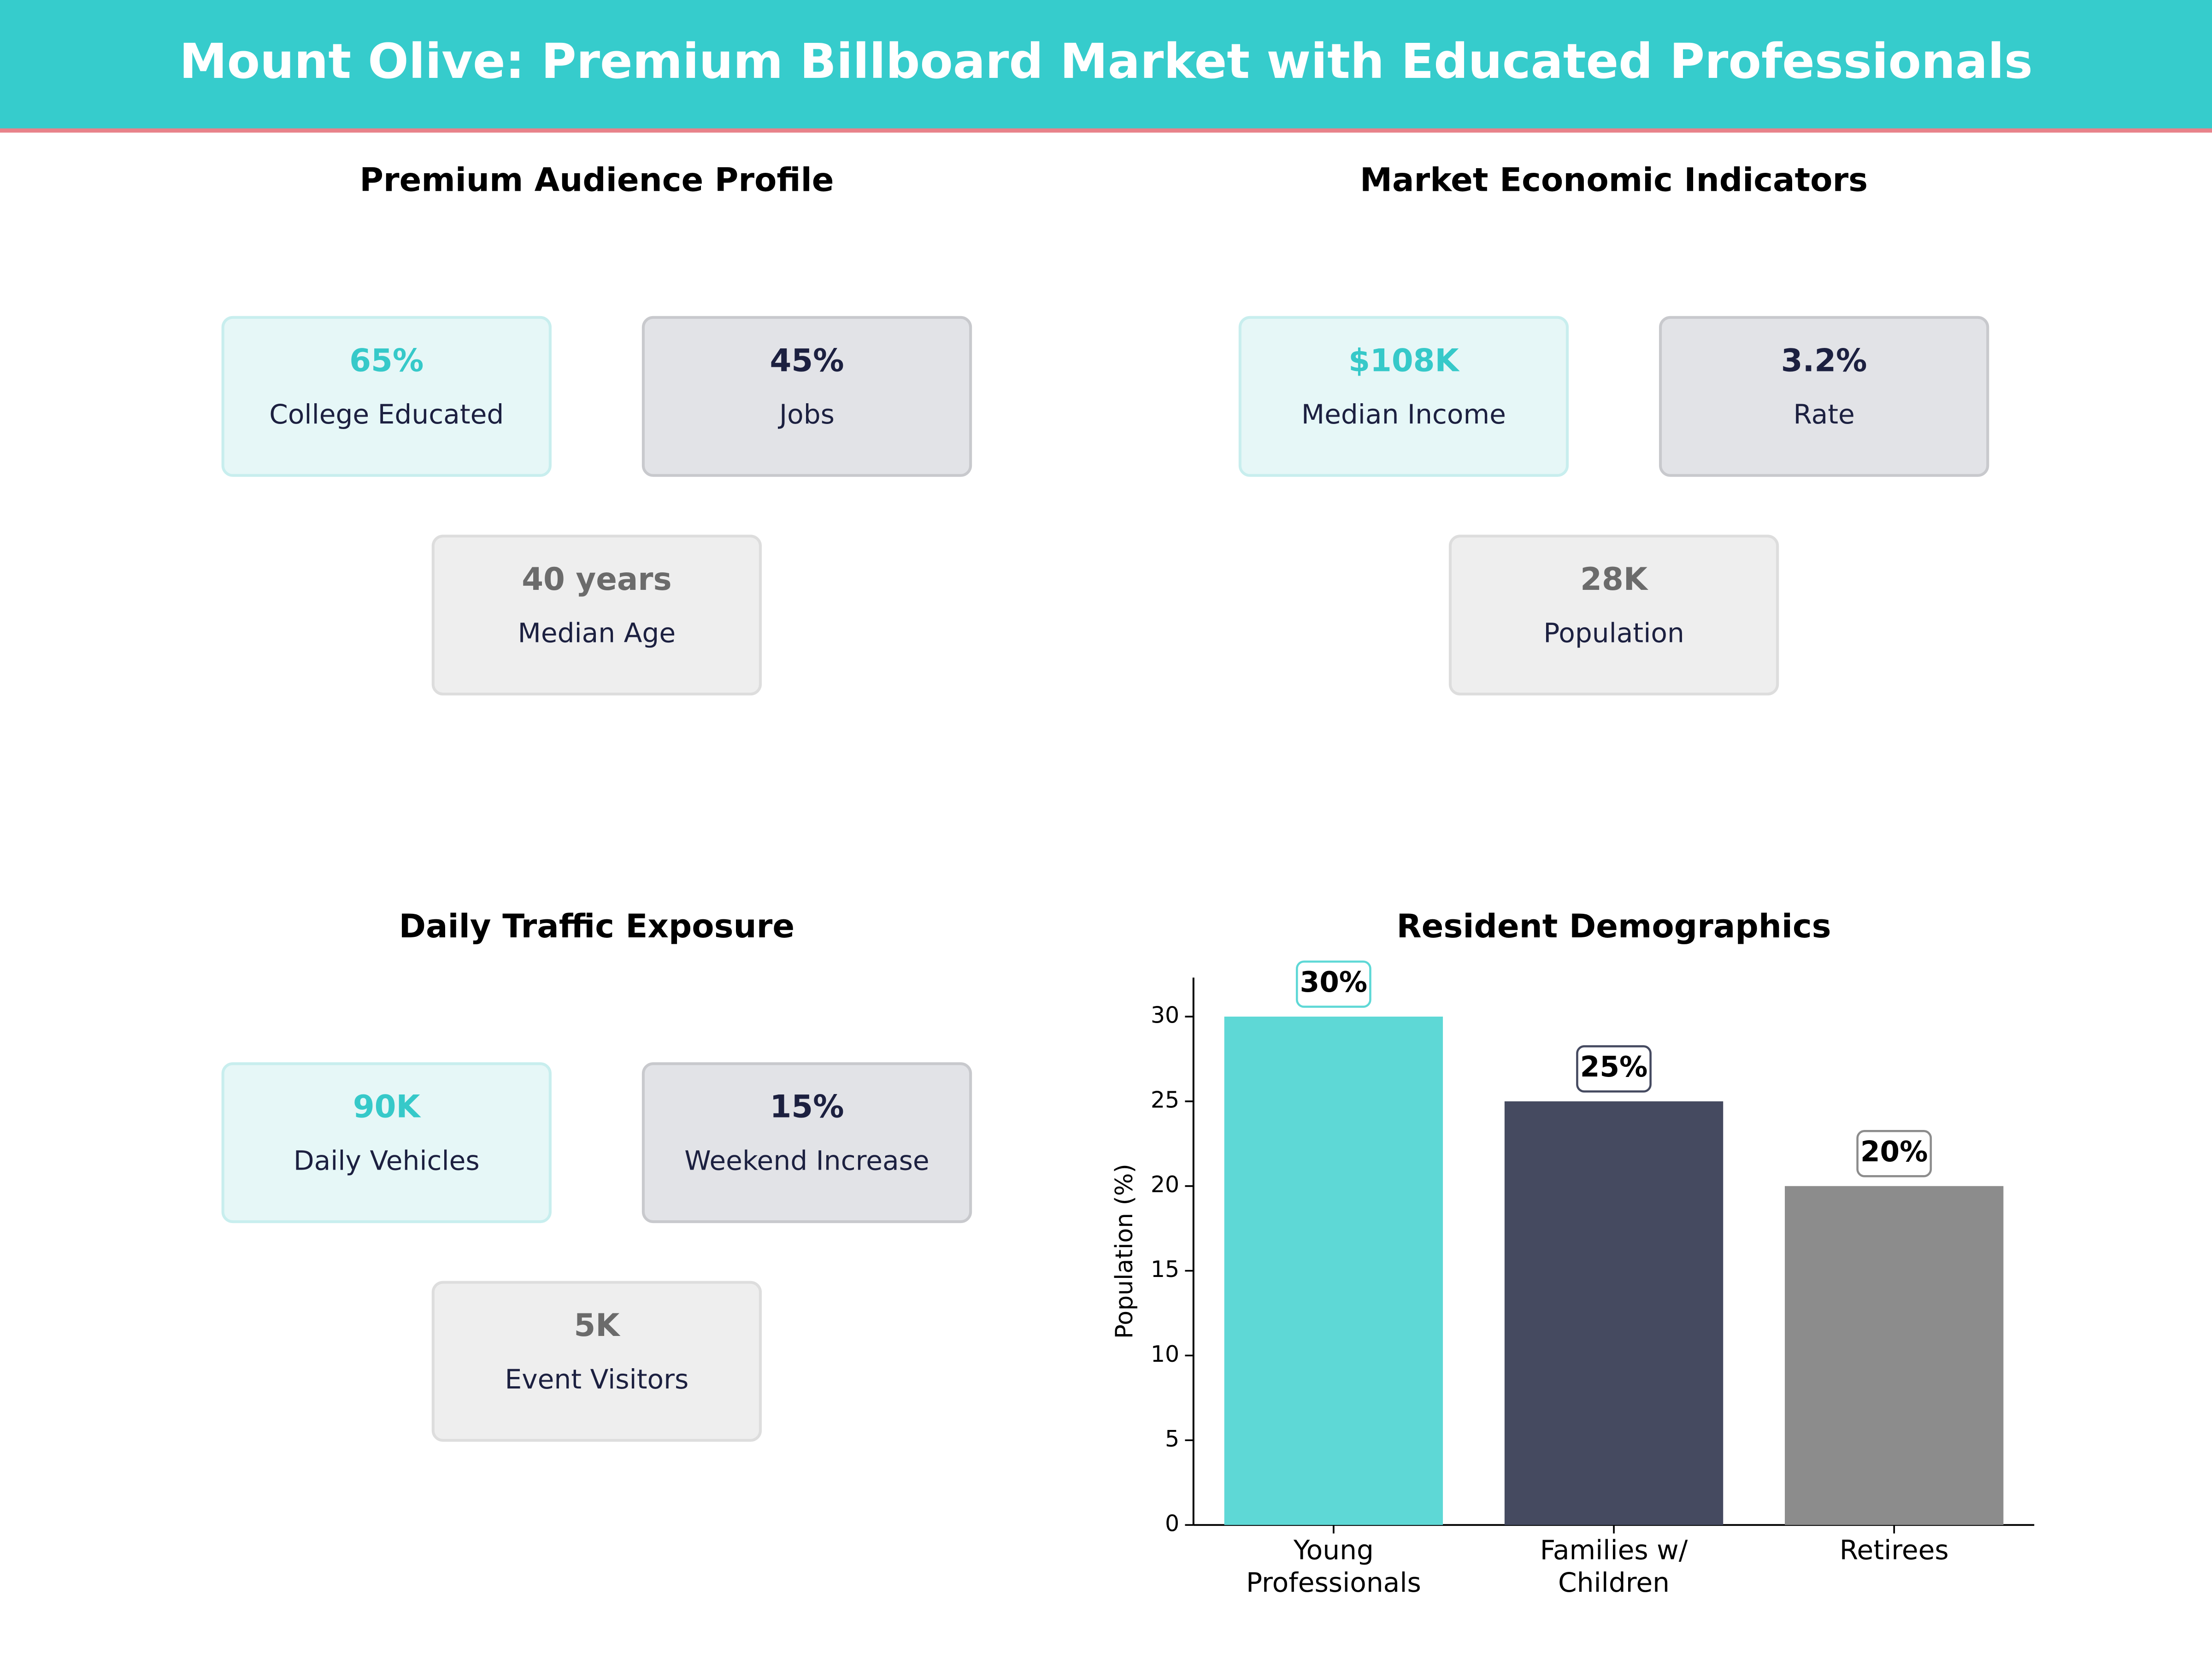 This screenshot has width=2212, height=1659. Describe the element at coordinates (1403, 414) in the screenshot. I see `metric-label: Median Income` at that location.